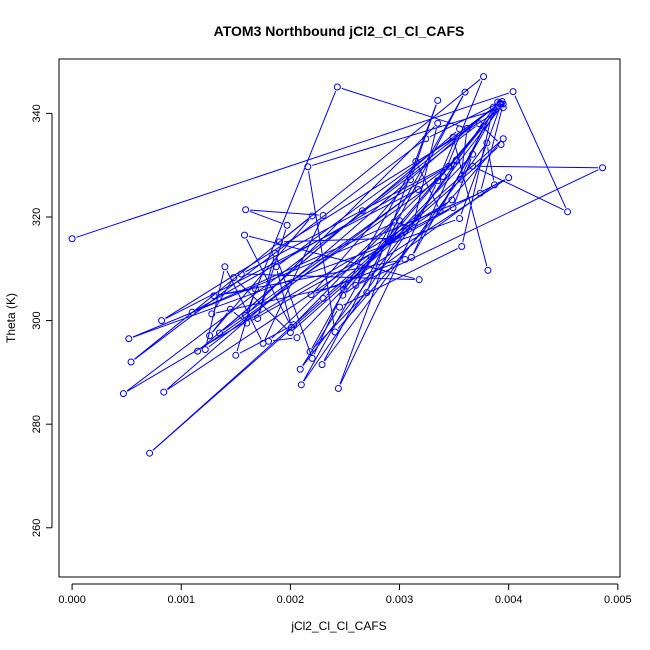 This screenshot has height=650, width=650. Describe the element at coordinates (11, 318) in the screenshot. I see `y-axis-label: Theta (K)` at that location.